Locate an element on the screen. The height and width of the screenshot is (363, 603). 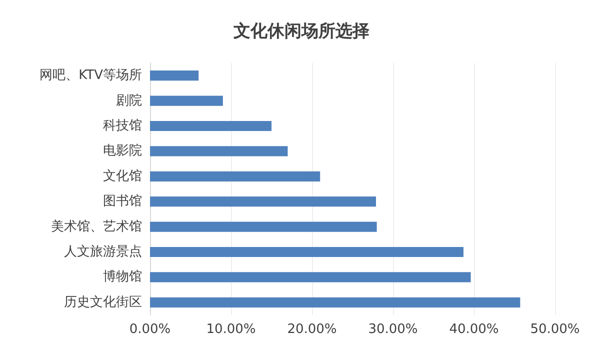
x-tick-label: 0.00% is located at coordinates (150, 329).